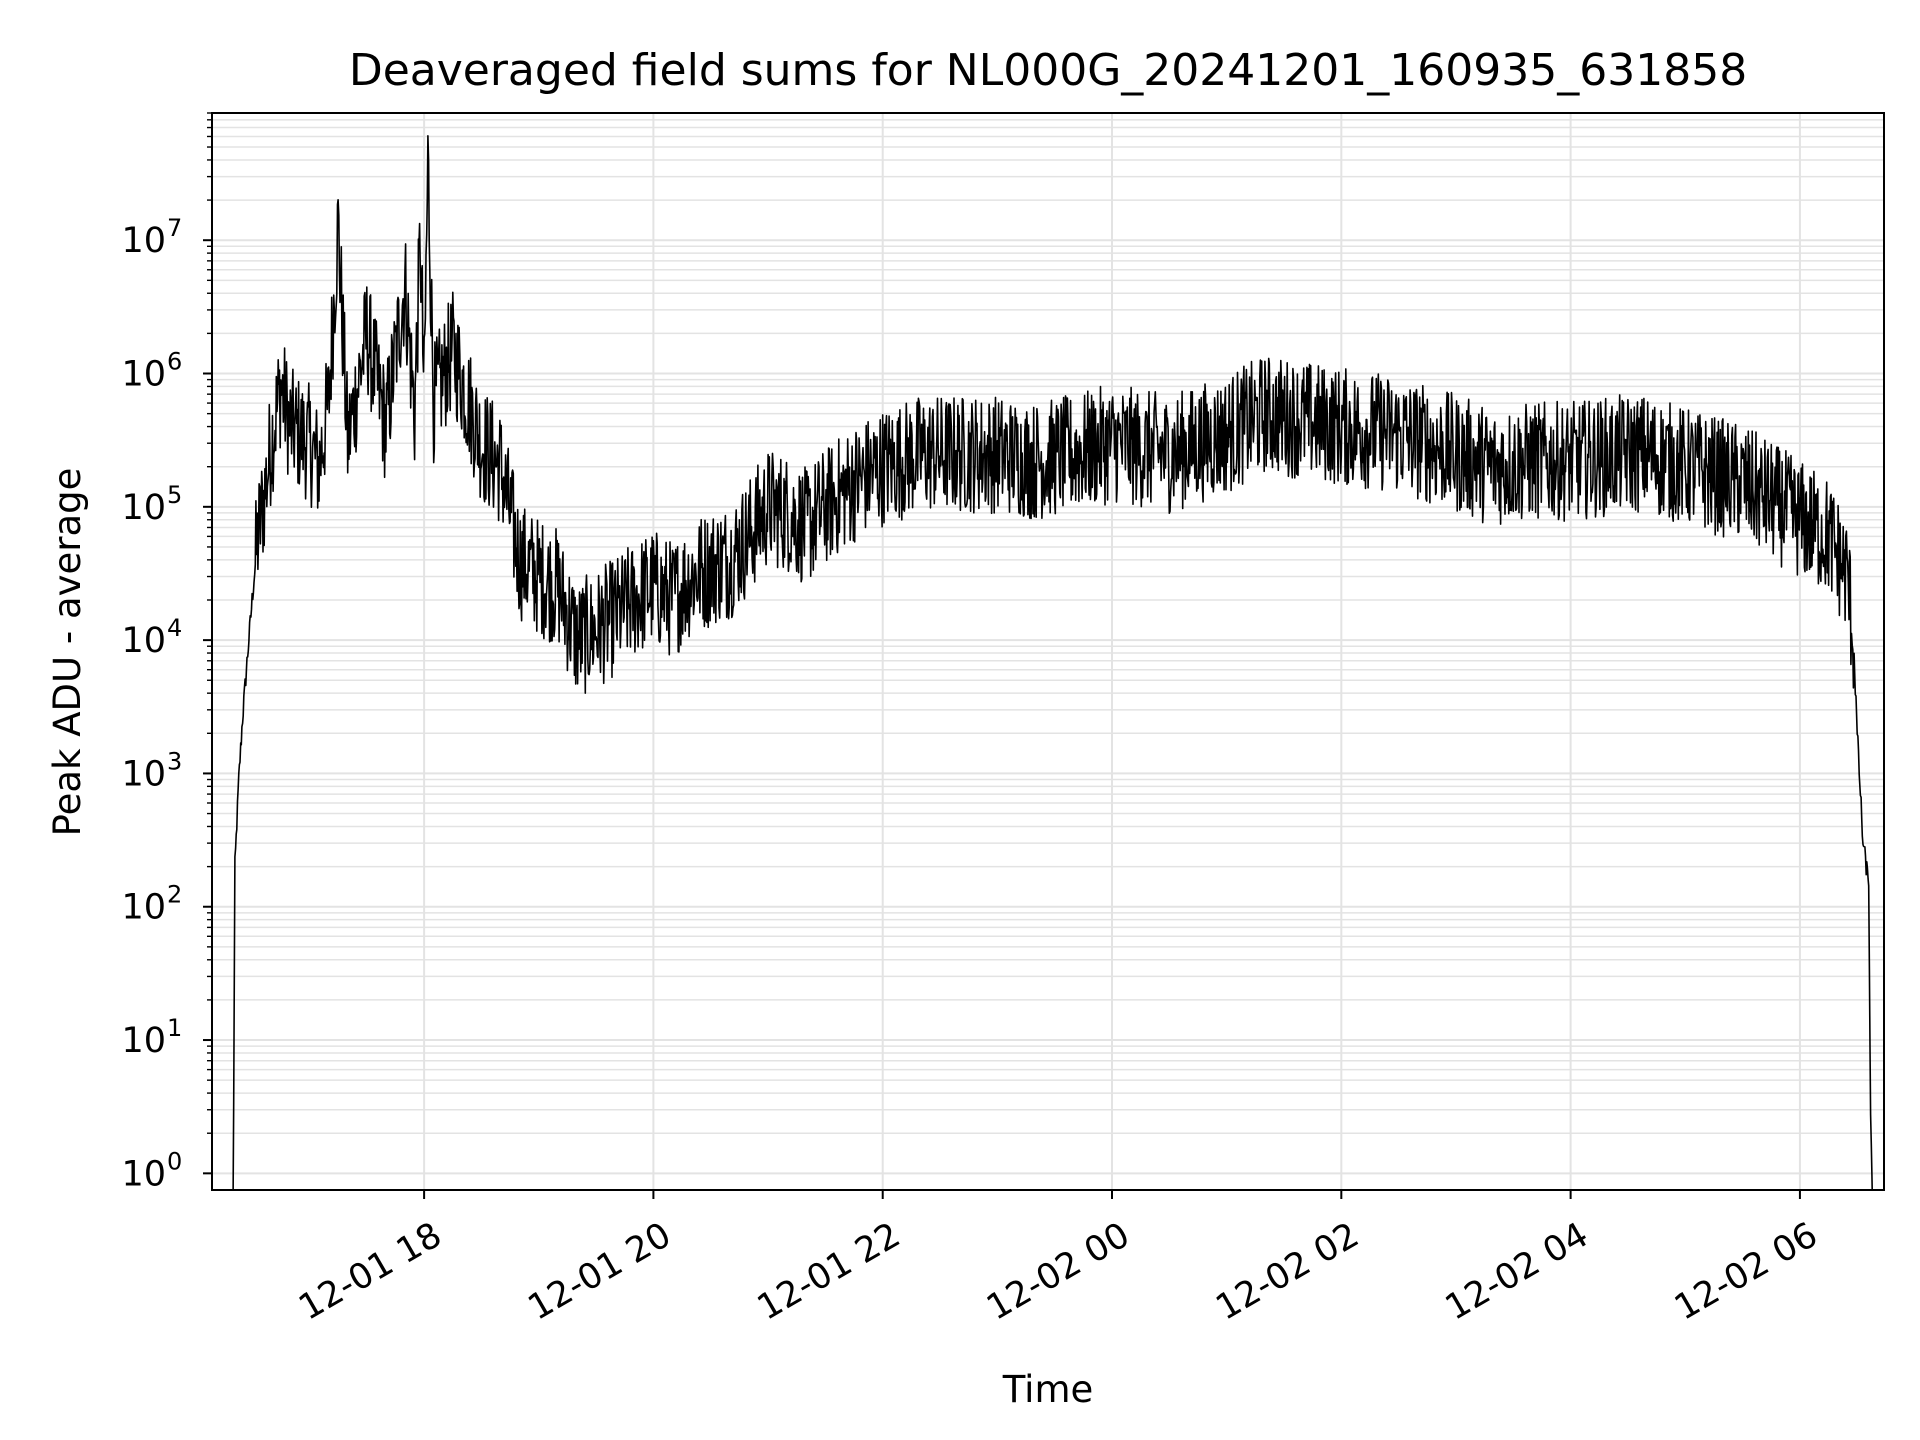 The width and height of the screenshot is (1920, 1440). Describe the element at coordinates (174, 628) in the screenshot. I see `y-tick-exponent: 4` at that location.